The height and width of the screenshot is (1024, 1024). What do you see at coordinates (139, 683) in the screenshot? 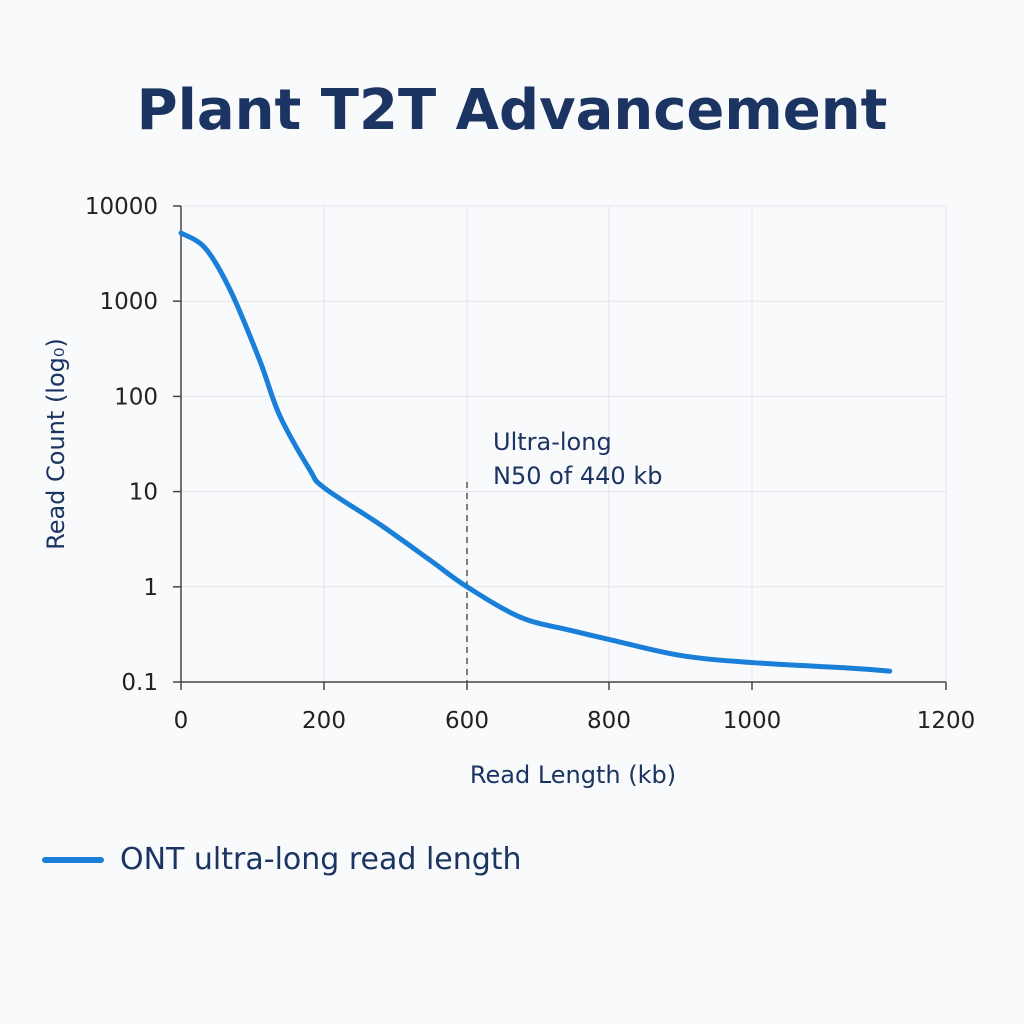
I see `y-tick-label: 0.1` at bounding box center [139, 683].